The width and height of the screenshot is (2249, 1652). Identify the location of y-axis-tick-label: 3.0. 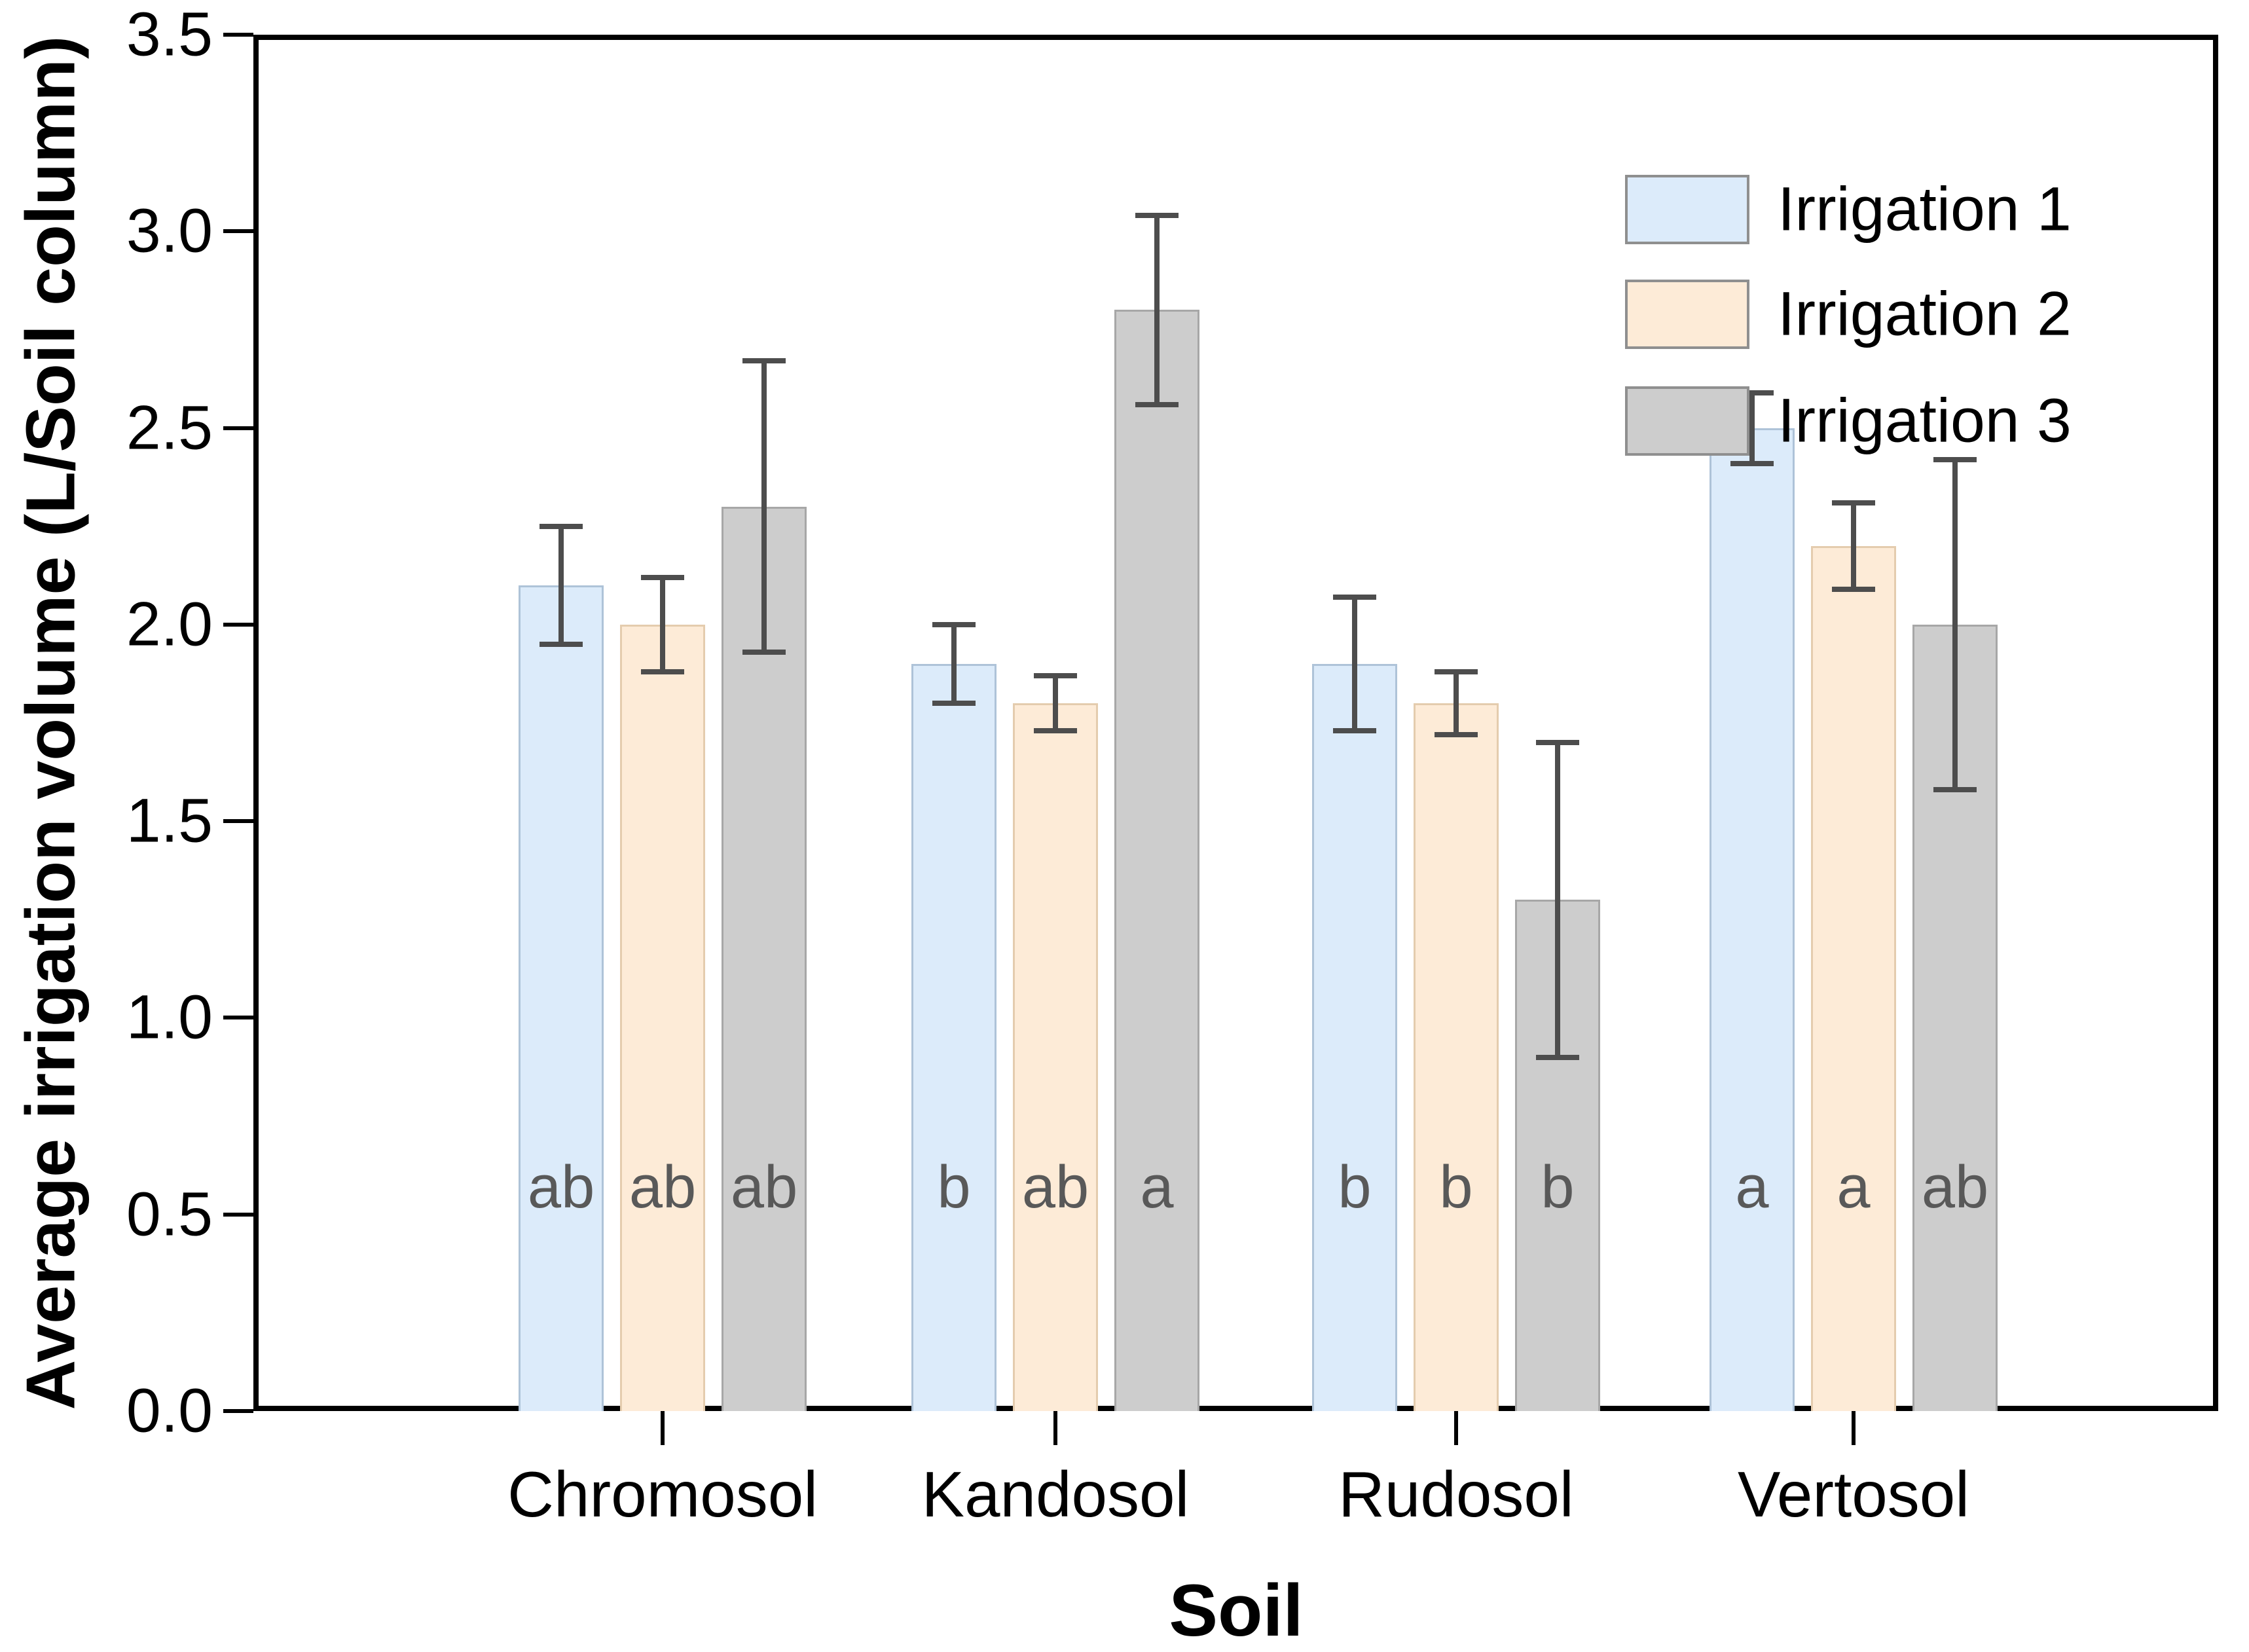
(169, 231).